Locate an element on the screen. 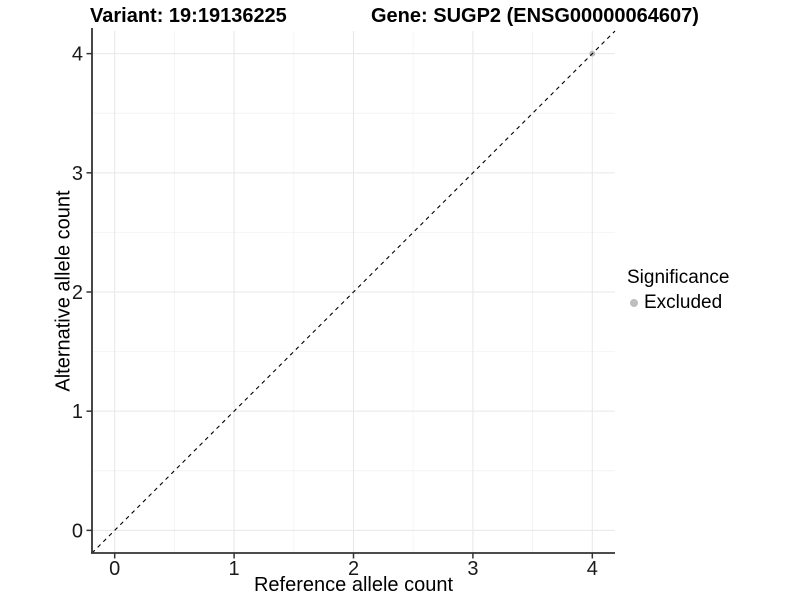 This screenshot has width=800, height=600. y-tick-label: 1 is located at coordinates (77, 412).